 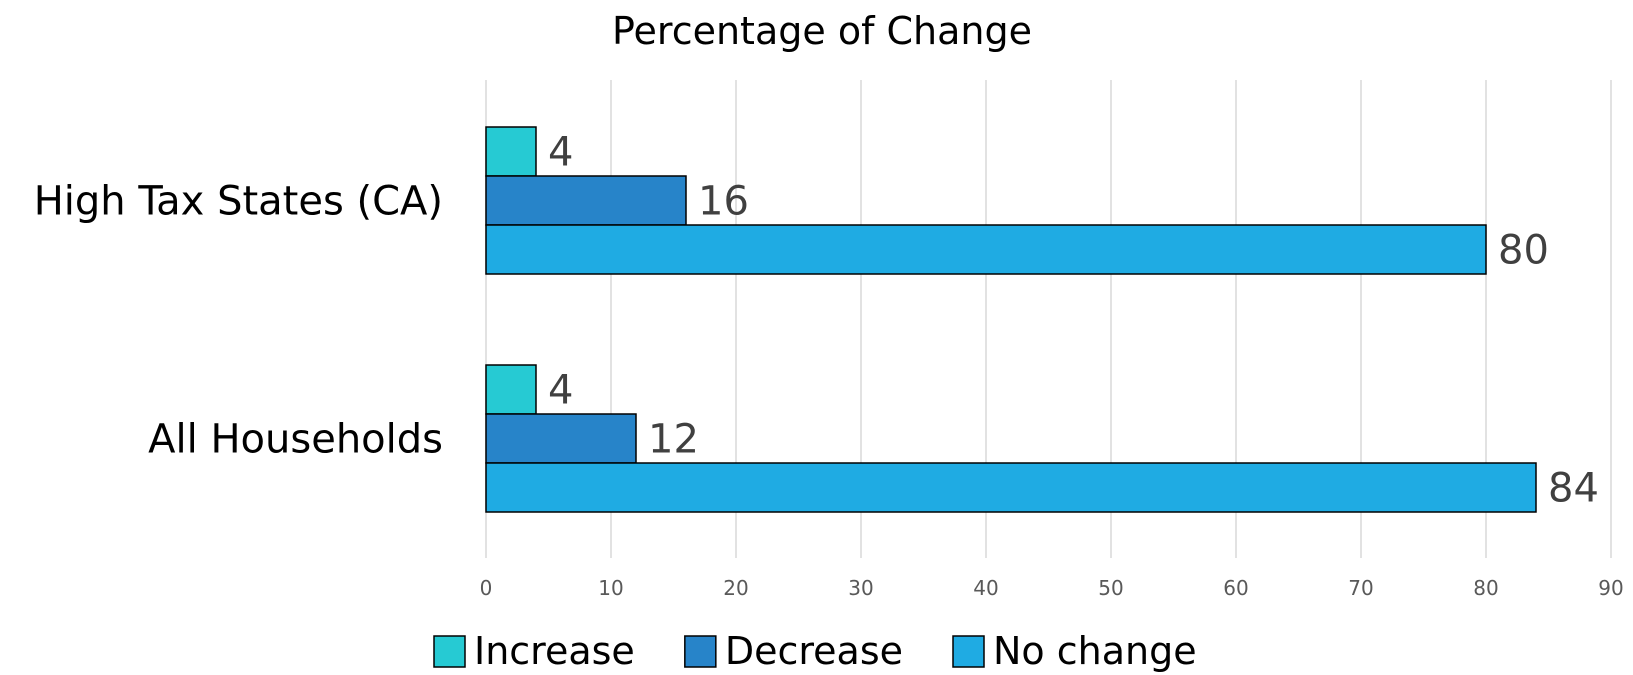 I want to click on legend-label: Increase, so click(x=554, y=651).